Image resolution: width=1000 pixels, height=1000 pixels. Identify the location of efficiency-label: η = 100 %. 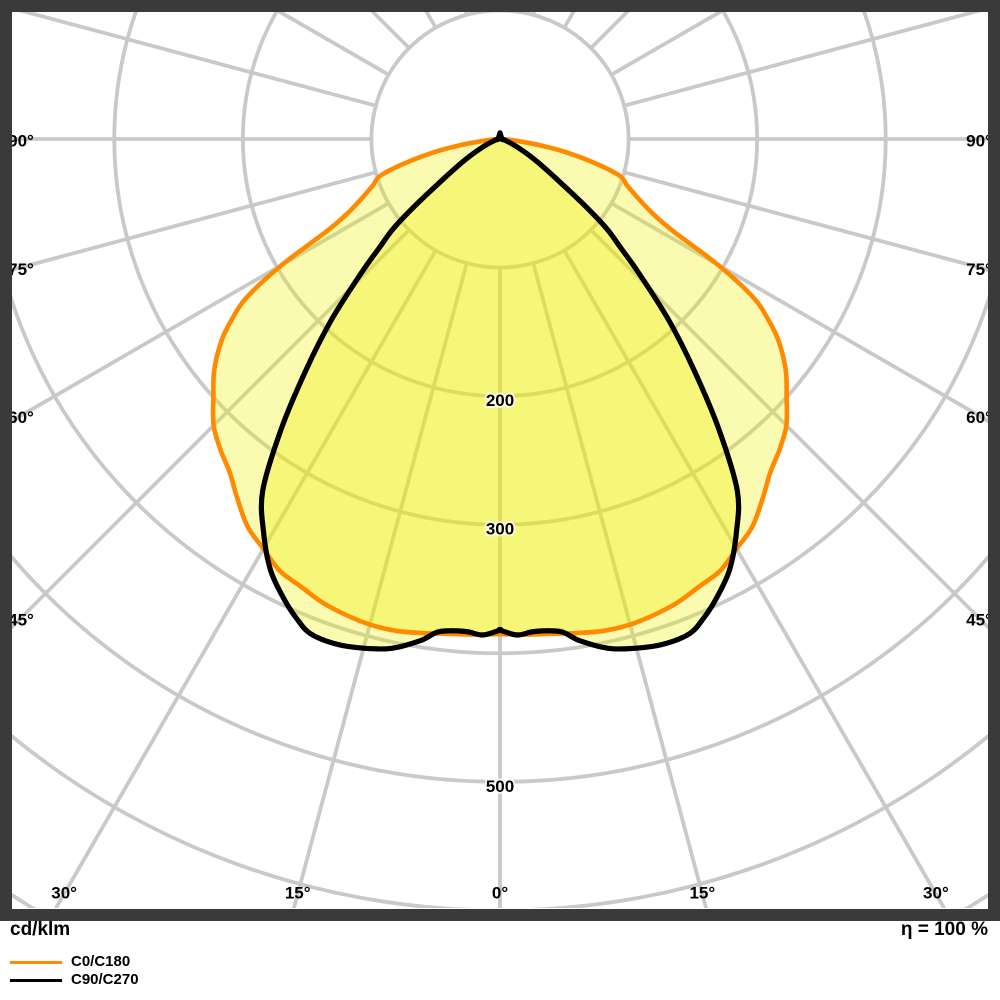
(944, 929).